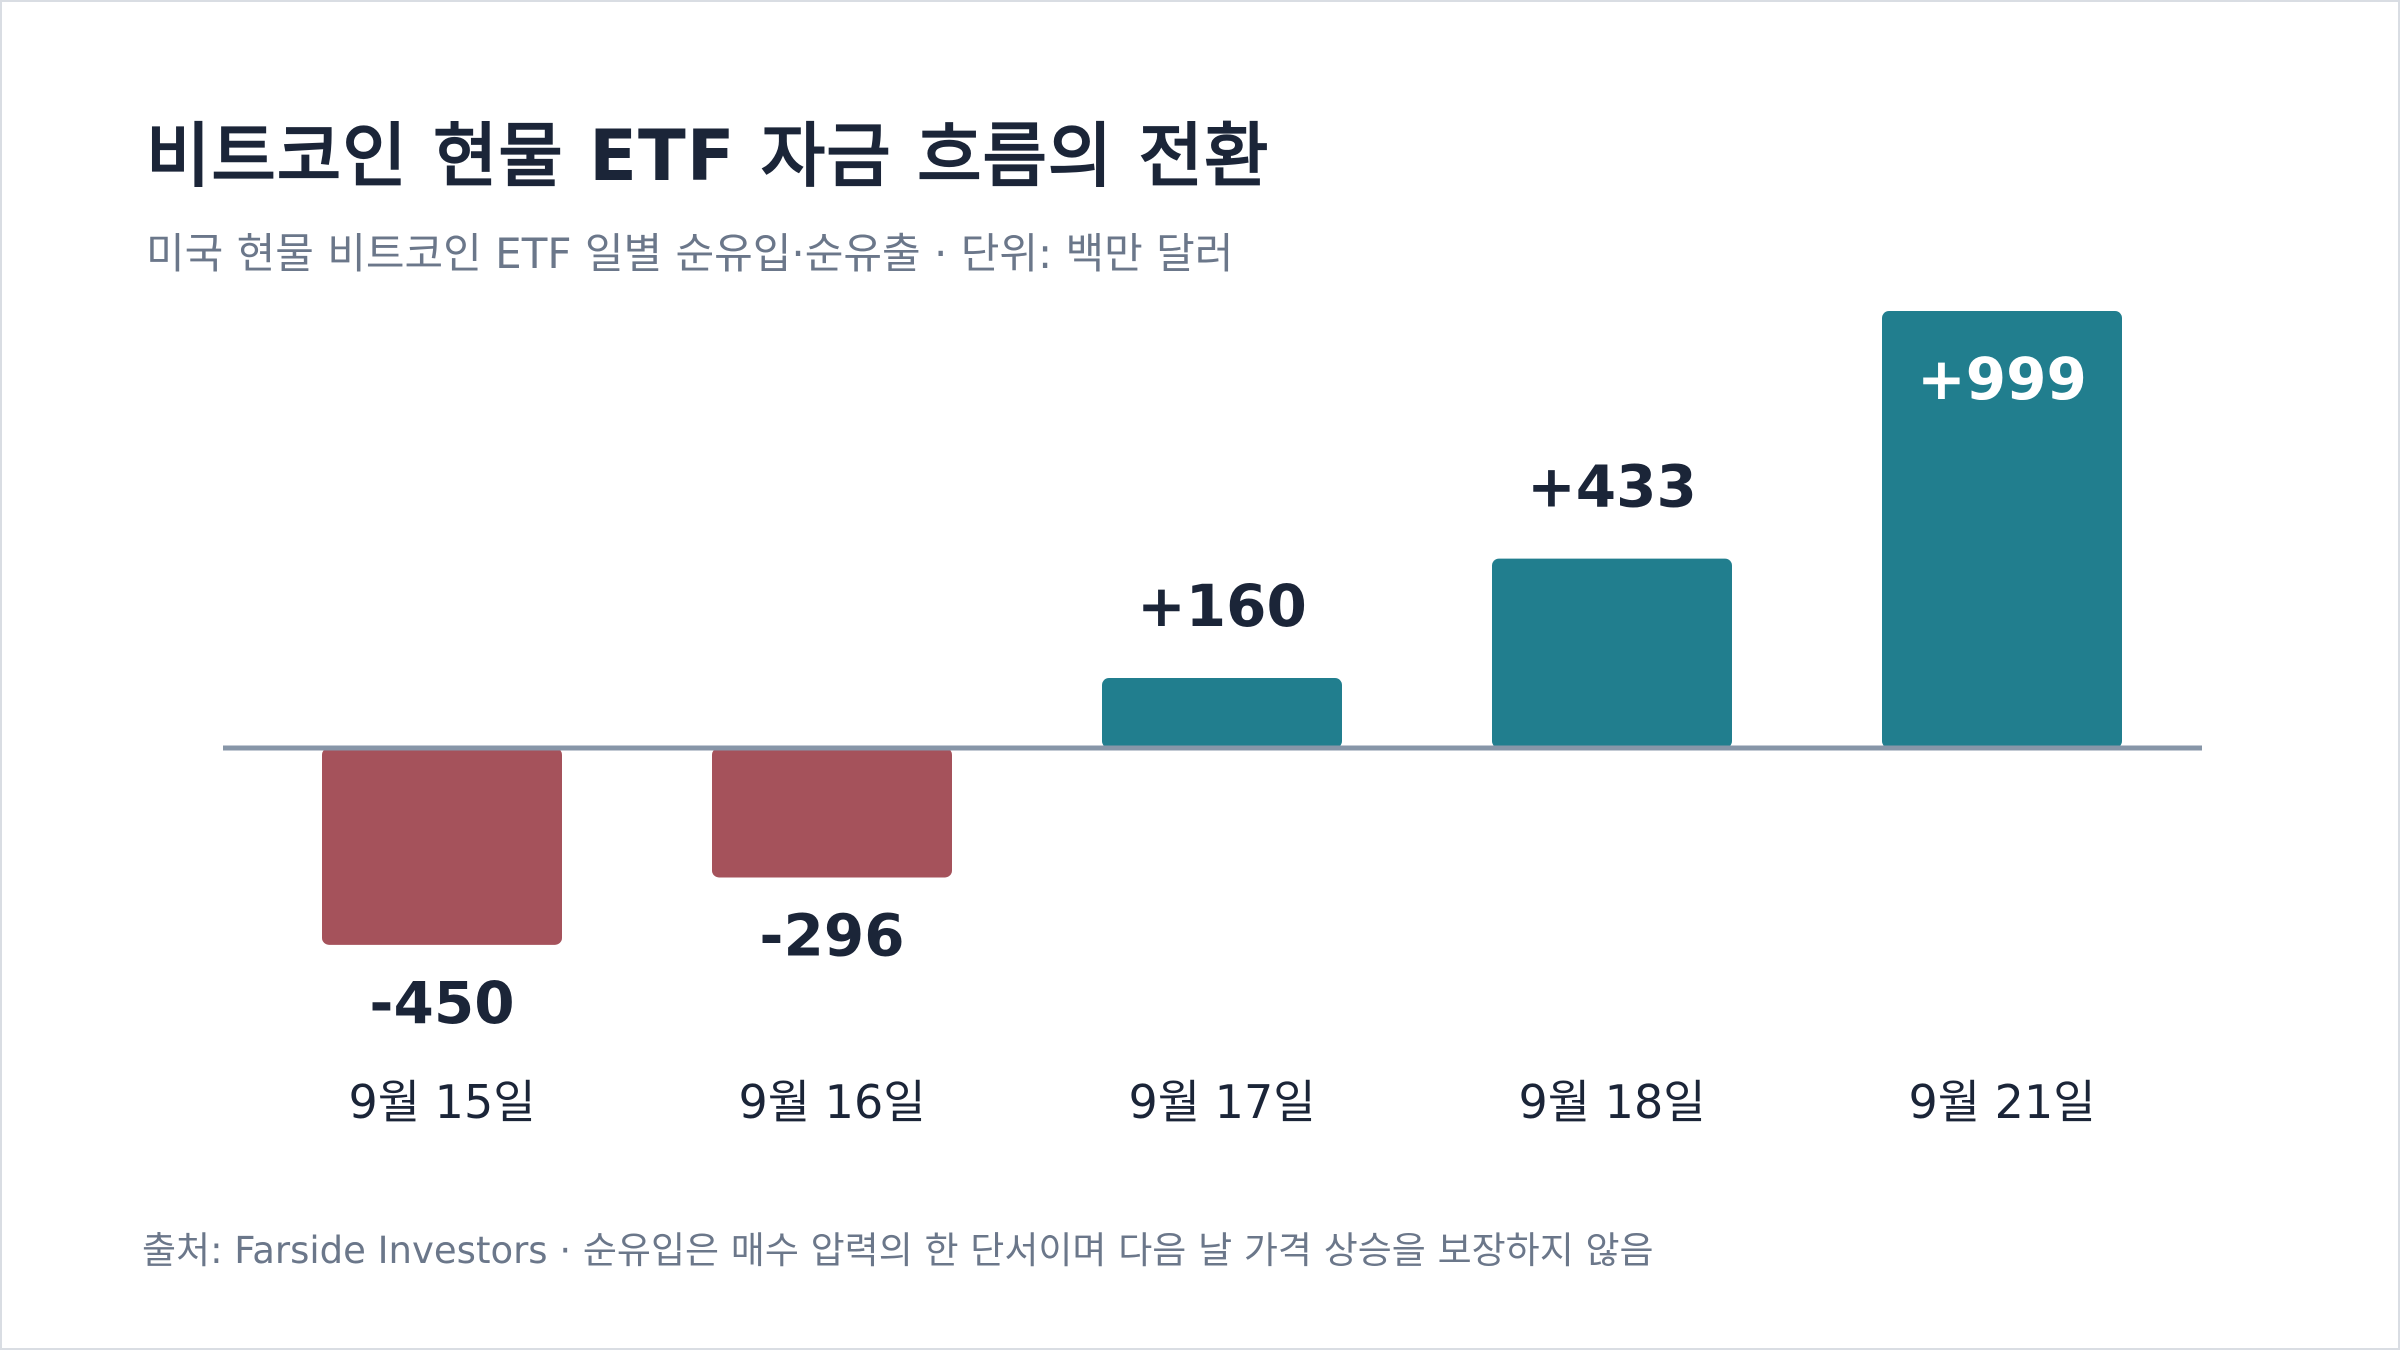 The image size is (2400, 1350). I want to click on category-label-3: 9월 17일, so click(1221, 1102).